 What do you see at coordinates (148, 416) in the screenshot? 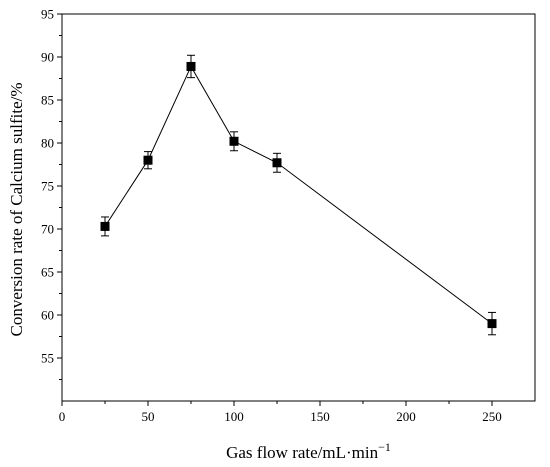
I see `x-tick-label: 50` at bounding box center [148, 416].